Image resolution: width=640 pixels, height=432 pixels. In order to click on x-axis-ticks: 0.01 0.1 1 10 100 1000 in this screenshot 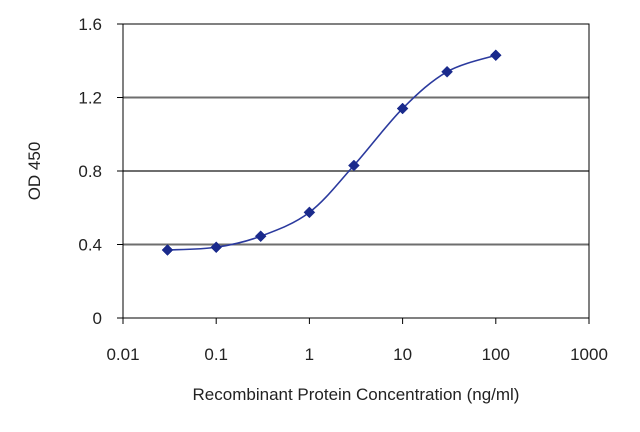, I will do `click(357, 341)`.